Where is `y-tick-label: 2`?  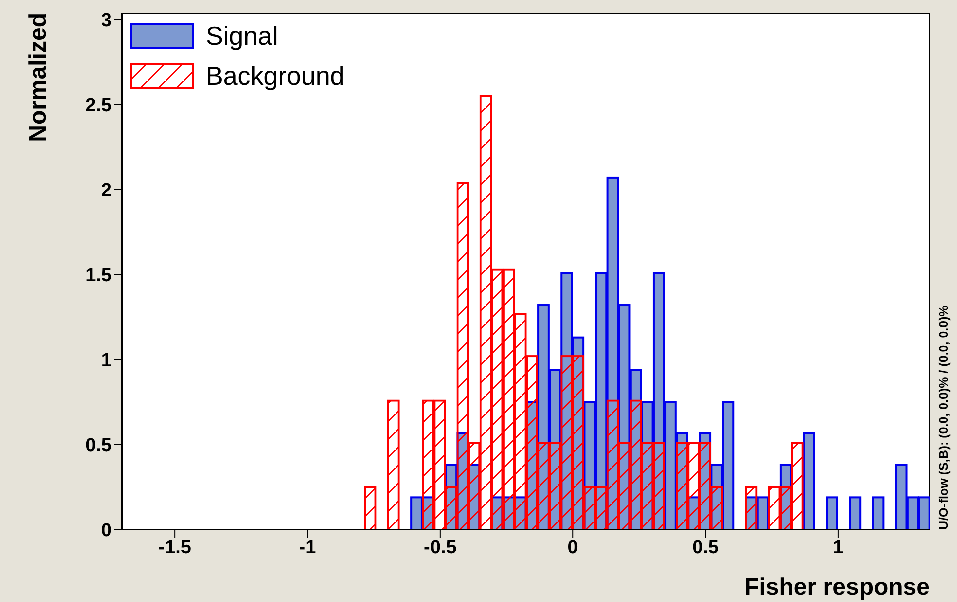
y-tick-label: 2 is located at coordinates (106, 191).